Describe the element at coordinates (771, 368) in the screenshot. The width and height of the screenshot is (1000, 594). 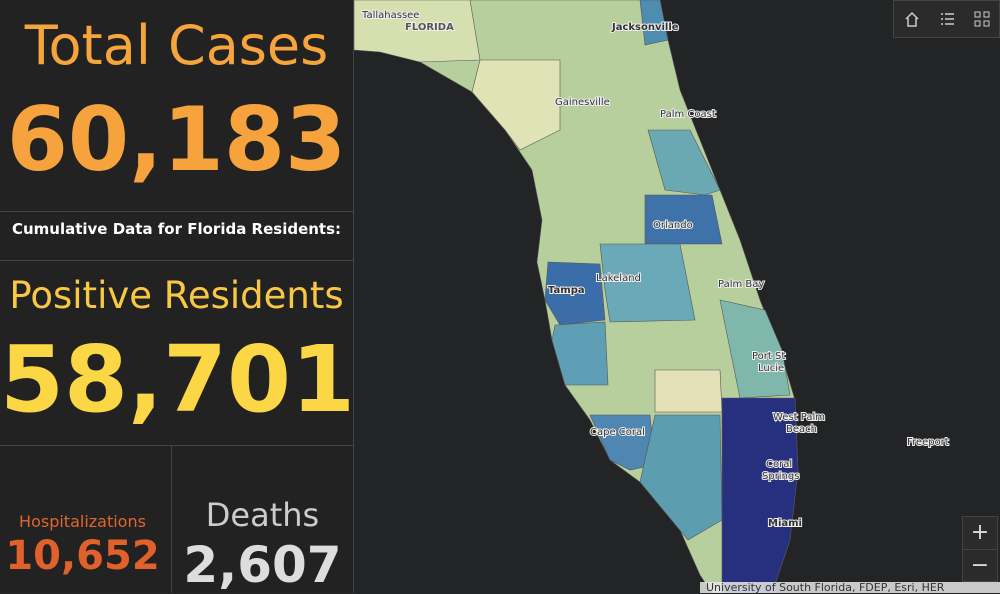
I see `city-label: Lucie` at that location.